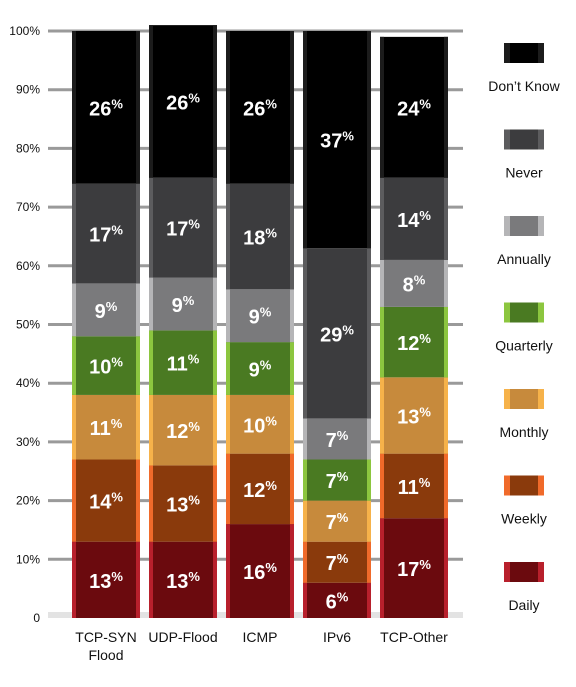  Describe the element at coordinates (524, 519) in the screenshot. I see `legend-label: Weekly` at that location.